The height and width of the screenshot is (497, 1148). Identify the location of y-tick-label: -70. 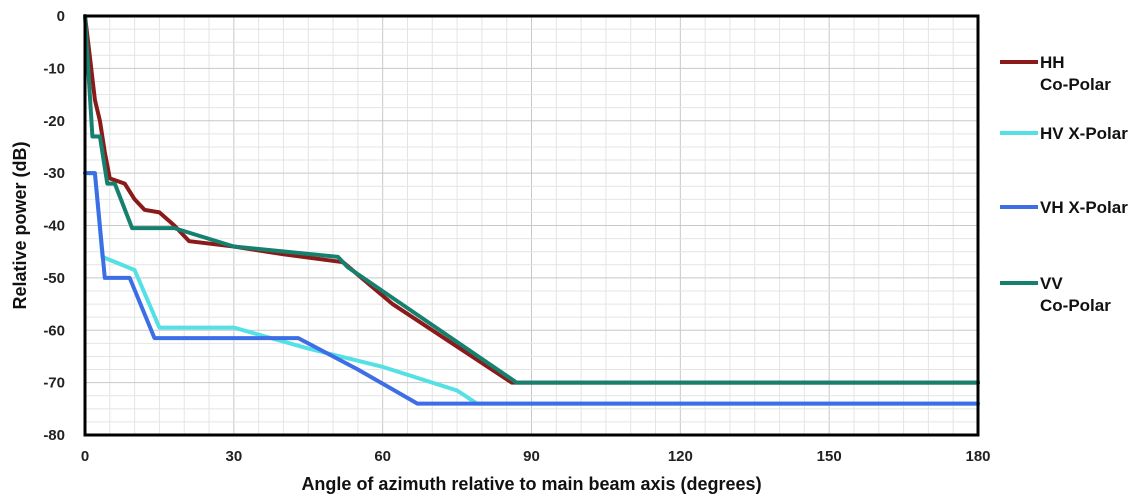
(54, 383).